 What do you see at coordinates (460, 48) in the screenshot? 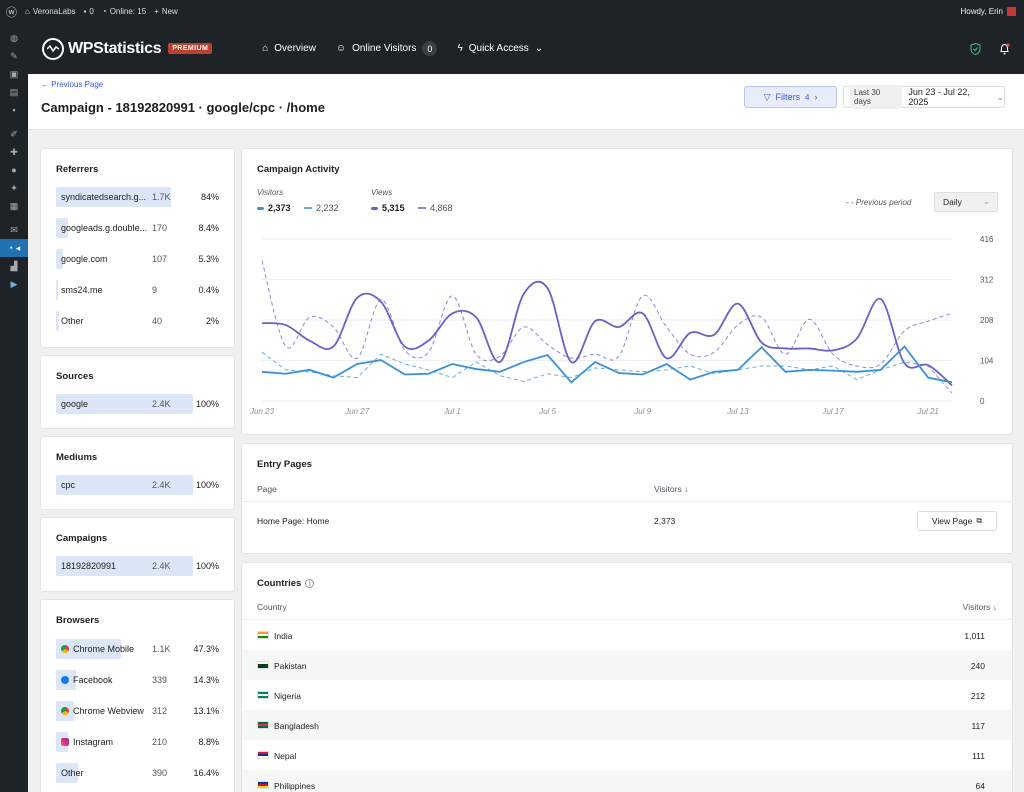
I see `bolt-icon: ϟ` at bounding box center [460, 48].